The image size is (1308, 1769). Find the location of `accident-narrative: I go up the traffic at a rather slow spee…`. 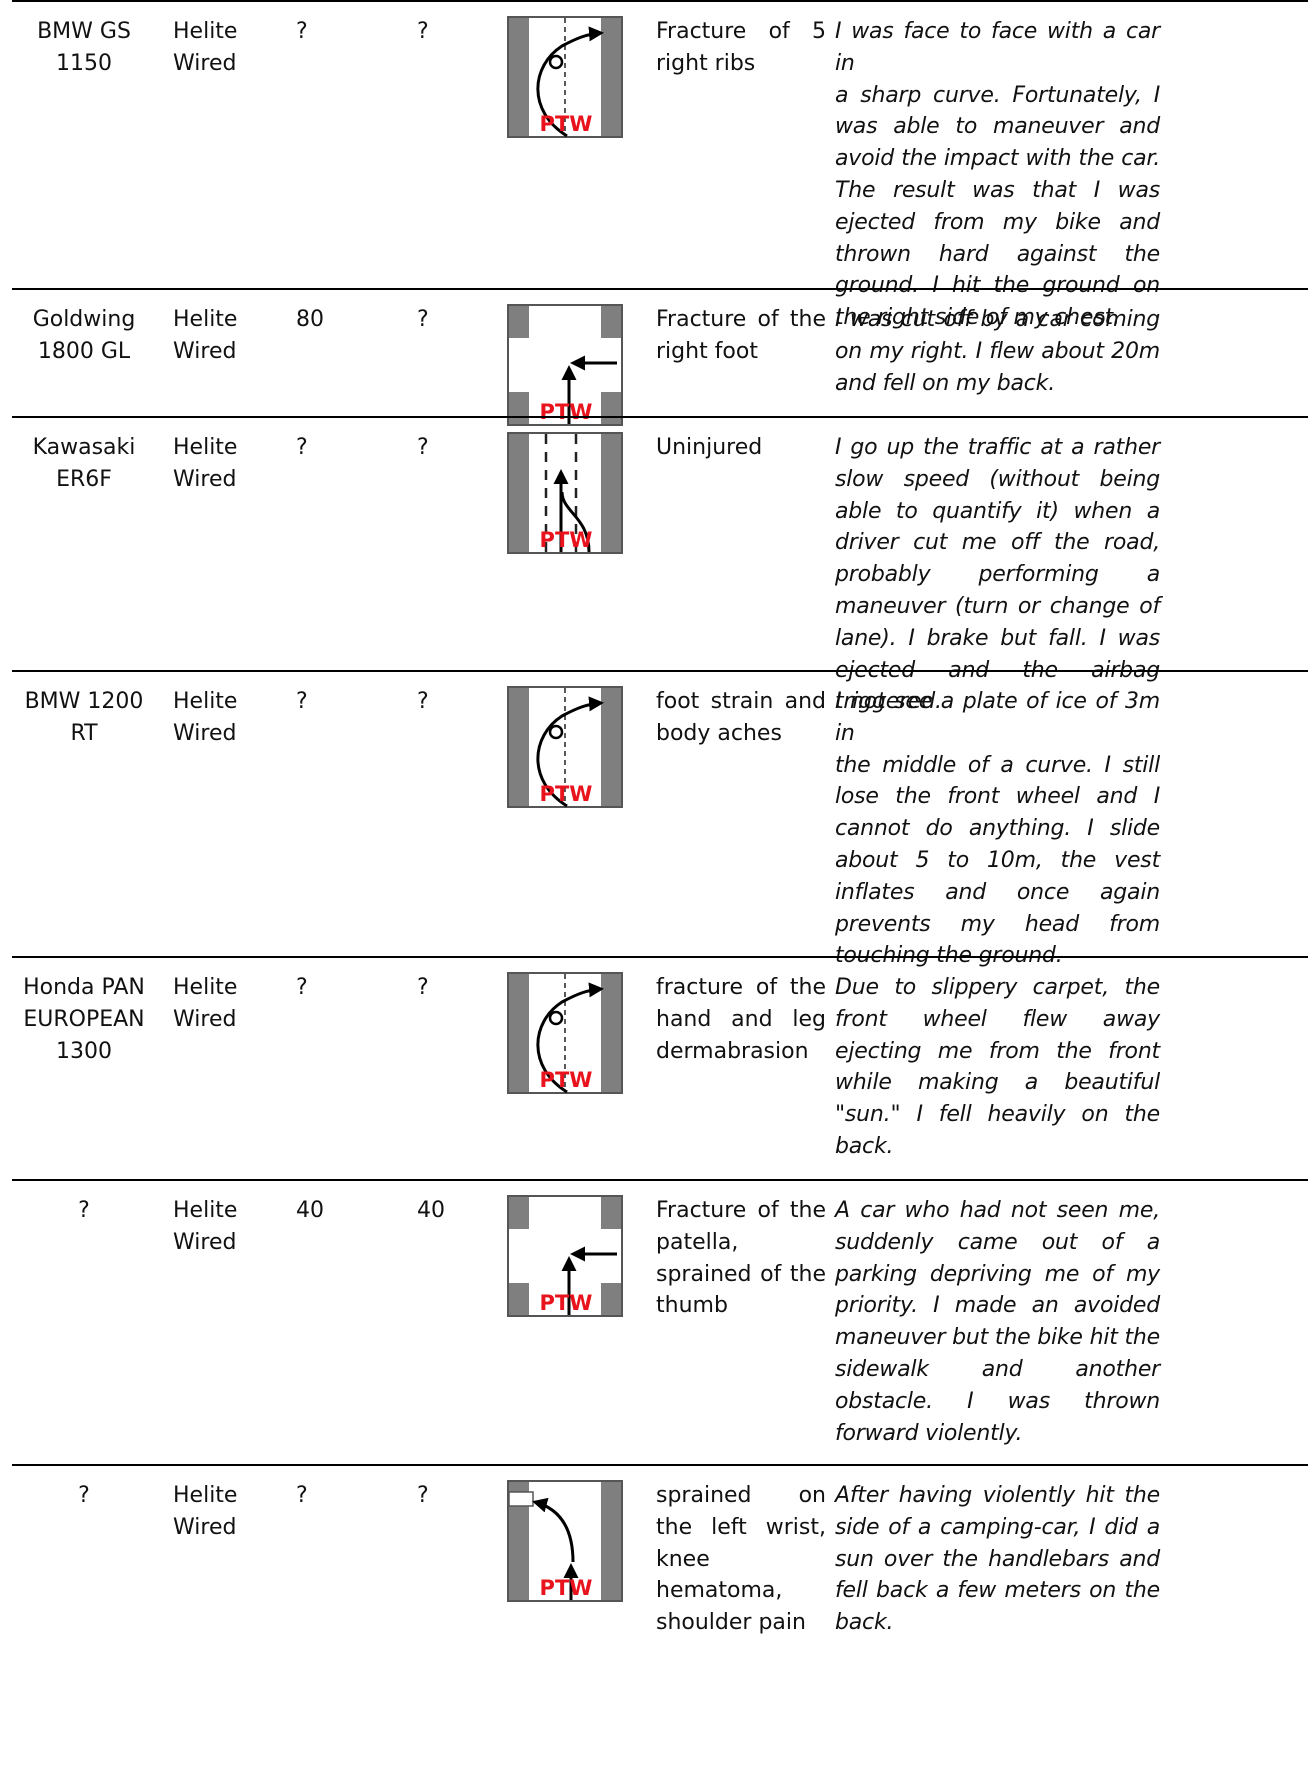

accident-narrative: I go up the traffic at a rather slow spee… is located at coordinates (997, 575).